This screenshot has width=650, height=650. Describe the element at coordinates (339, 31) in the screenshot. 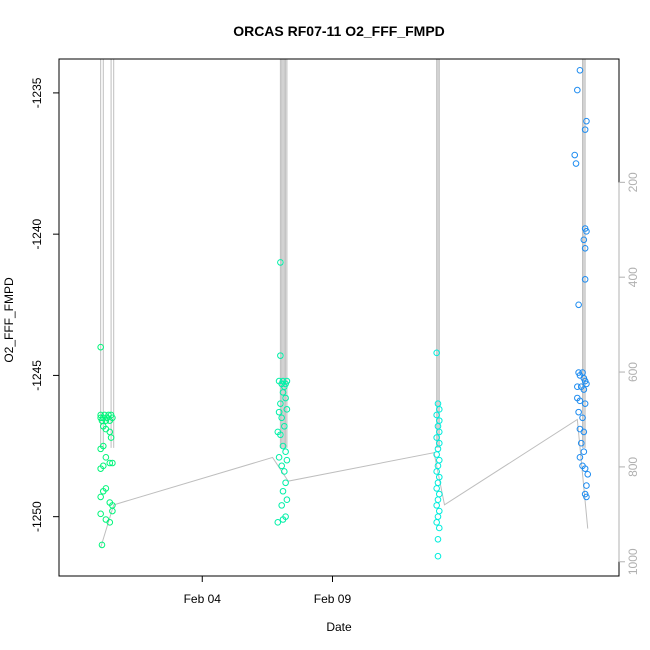

I see `chart-title: ORCAS RF07-11 O2_FFF_FMPD` at that location.